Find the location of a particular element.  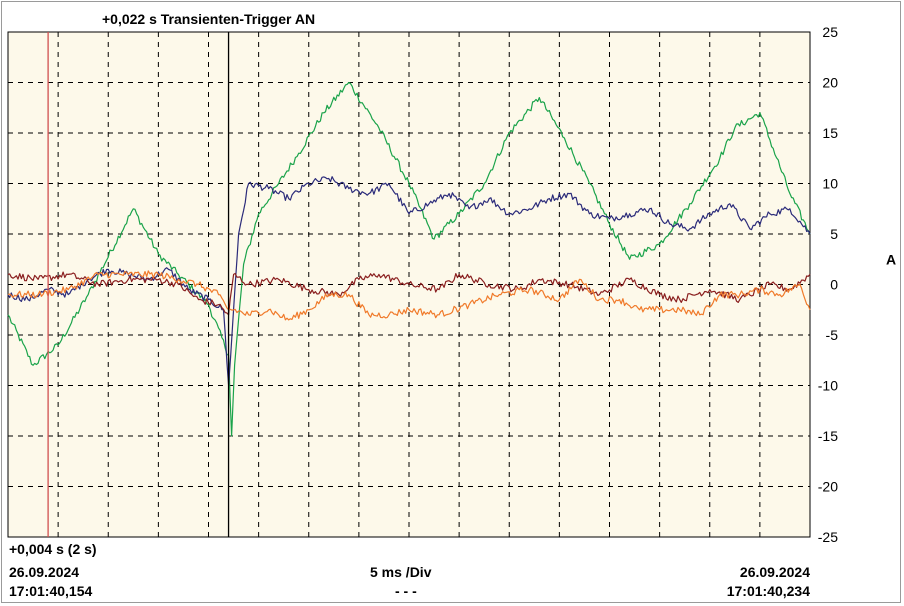

y-tick-label: 20 is located at coordinates (830, 83).